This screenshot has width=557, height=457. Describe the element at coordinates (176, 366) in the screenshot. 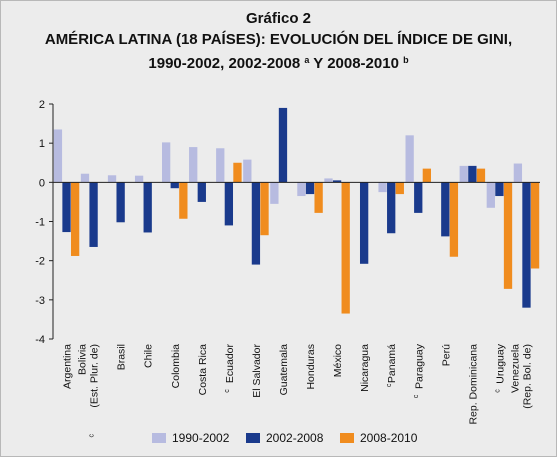

I see `x-category-label: Colombia` at that location.